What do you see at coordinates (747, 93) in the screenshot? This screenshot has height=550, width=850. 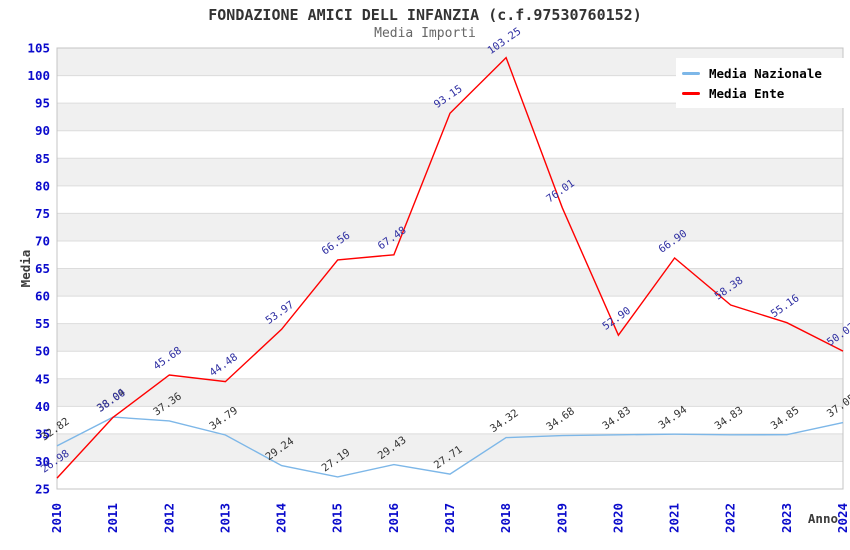 I see `legend-label: Media Ente` at bounding box center [747, 93].